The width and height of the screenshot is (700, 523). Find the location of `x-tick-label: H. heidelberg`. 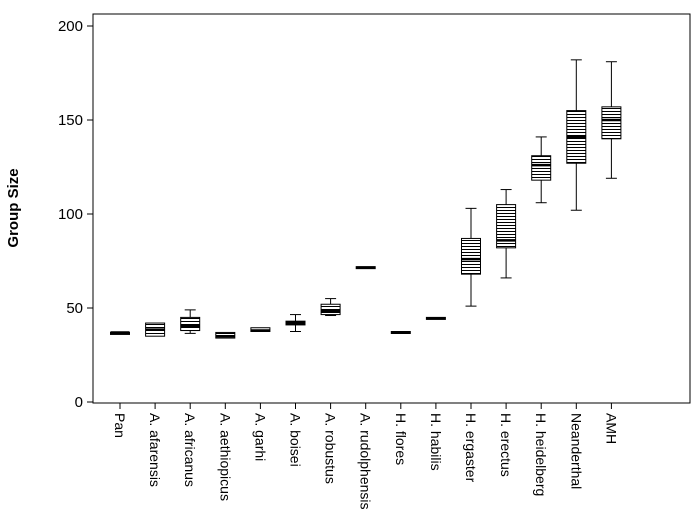

x-tick-label: H. heidelberg is located at coordinates (541, 454).